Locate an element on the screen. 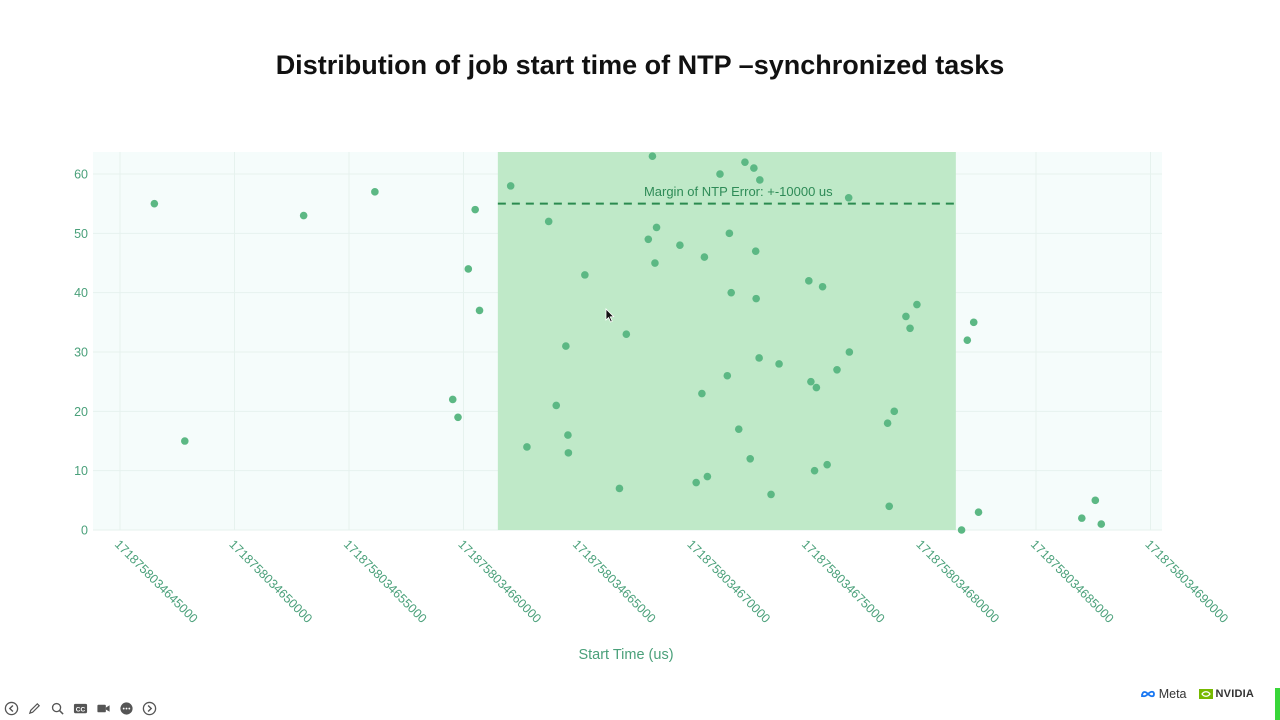  closed-captions-button: CC is located at coordinates (80, 708).